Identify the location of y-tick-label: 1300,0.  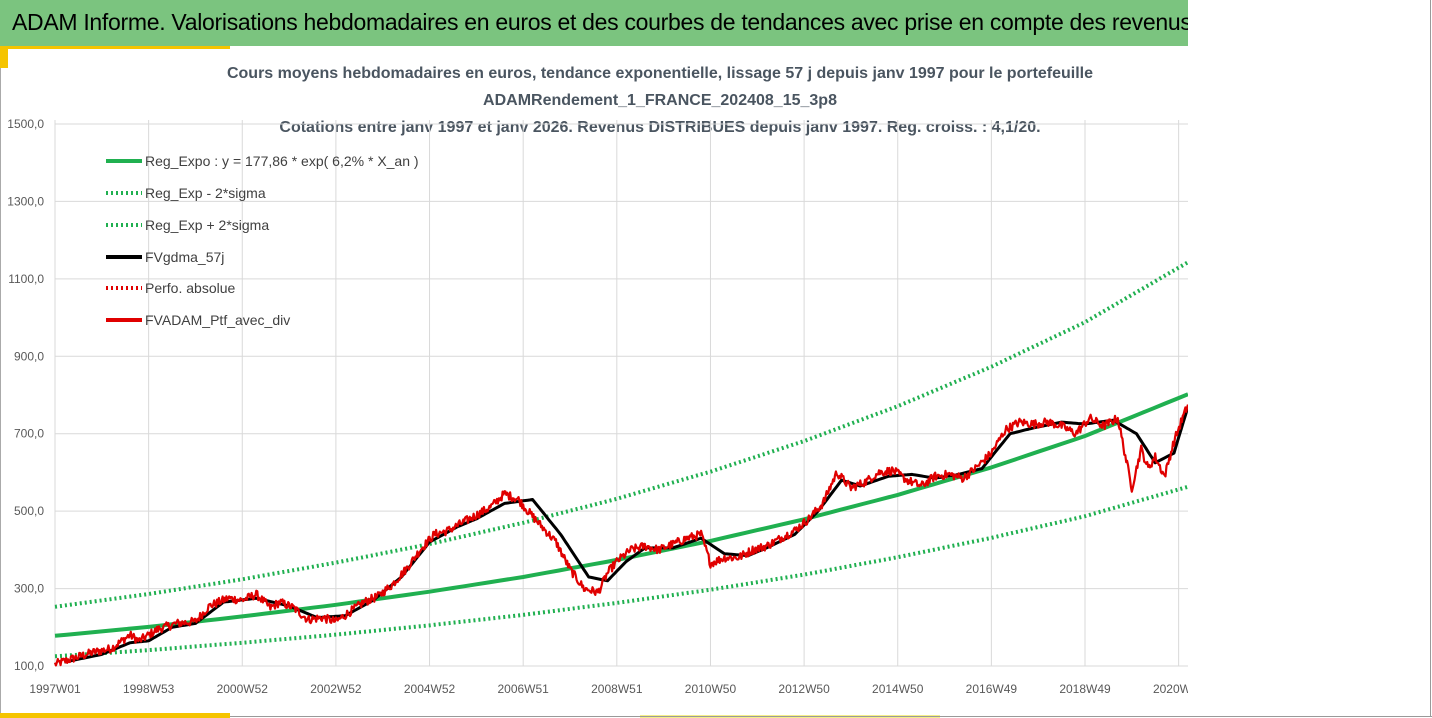
(25, 201).